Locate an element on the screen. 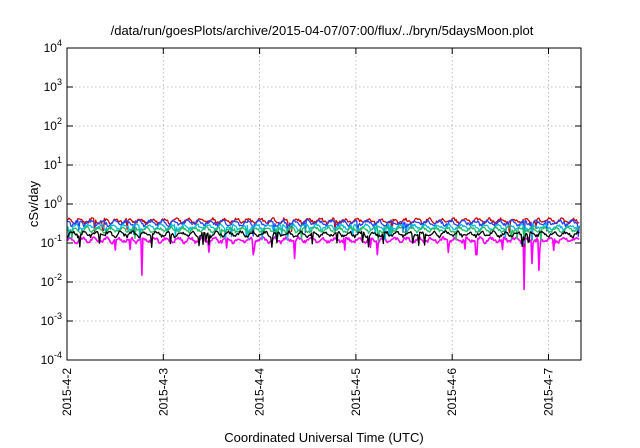 The width and height of the screenshot is (640, 448). x-tick-label: 2015-4-6 is located at coordinates (452, 392).